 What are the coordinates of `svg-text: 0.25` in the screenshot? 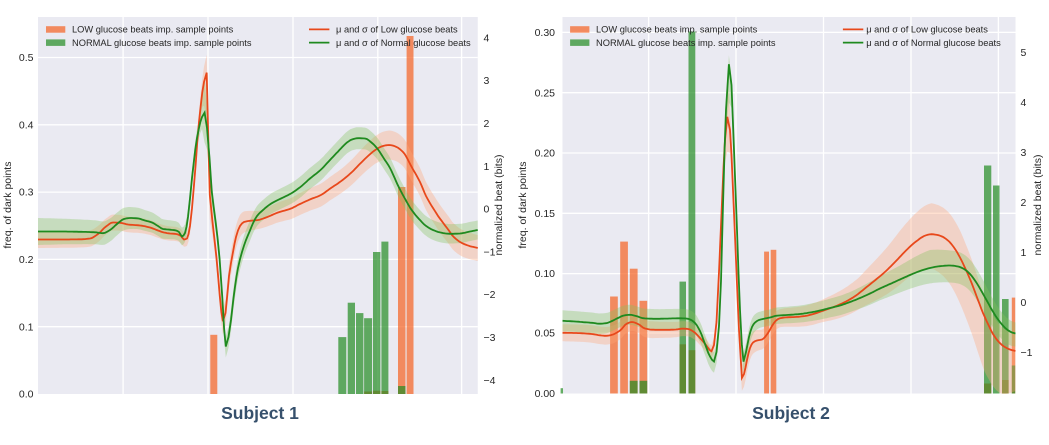 It's located at (545, 93).